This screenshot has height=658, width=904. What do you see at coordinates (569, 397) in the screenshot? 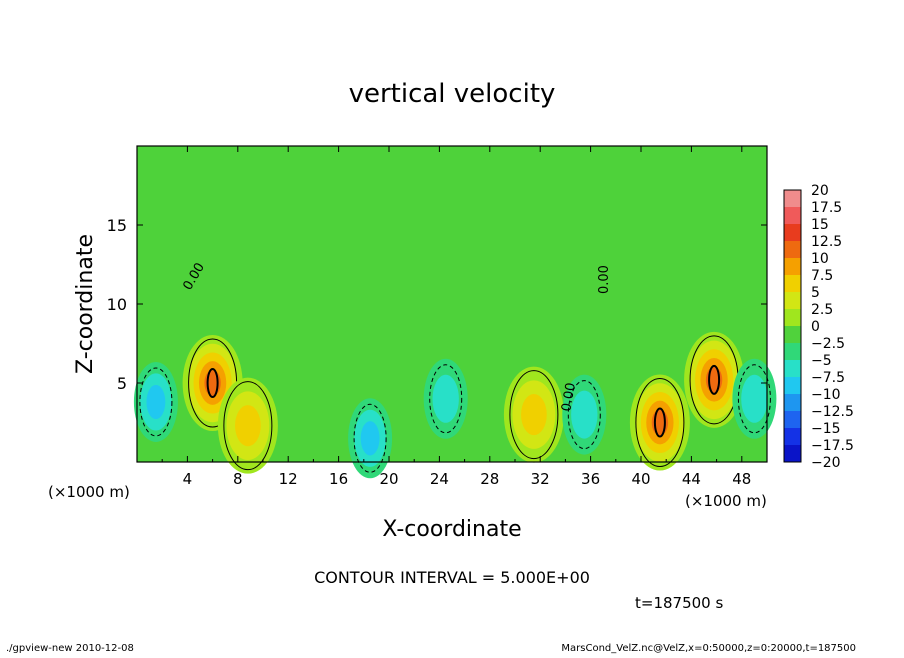
I see `contour-label-2: 0.00` at bounding box center [569, 397].